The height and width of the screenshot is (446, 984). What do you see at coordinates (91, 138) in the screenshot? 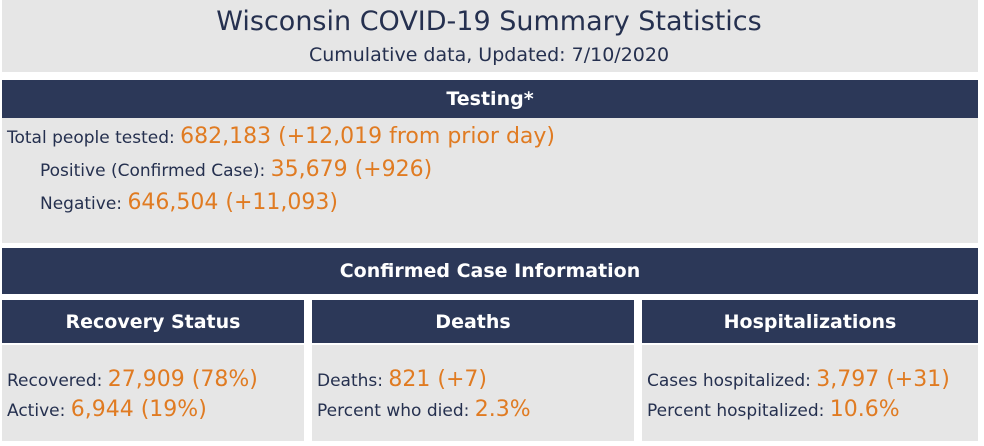
I see `stat-label: Total people tested:` at bounding box center [91, 138].